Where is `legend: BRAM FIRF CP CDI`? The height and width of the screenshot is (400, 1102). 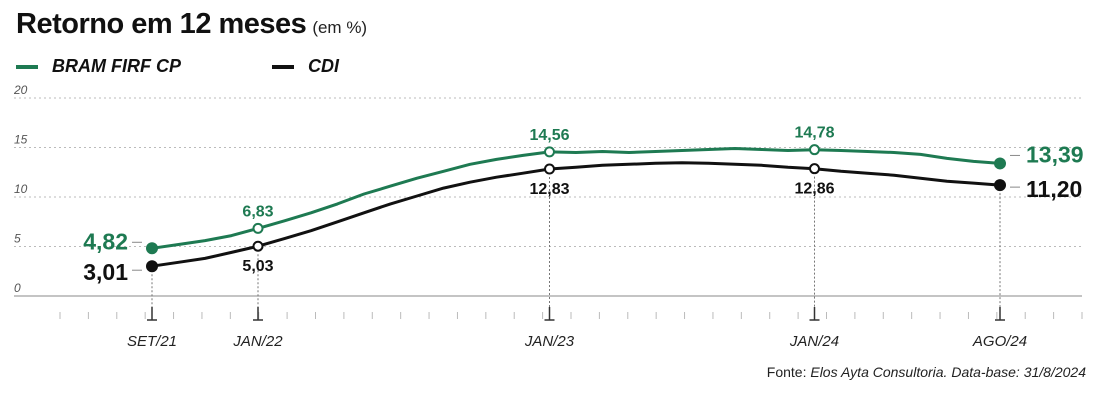
legend: BRAM FIRF CP CDI is located at coordinates (316, 68).